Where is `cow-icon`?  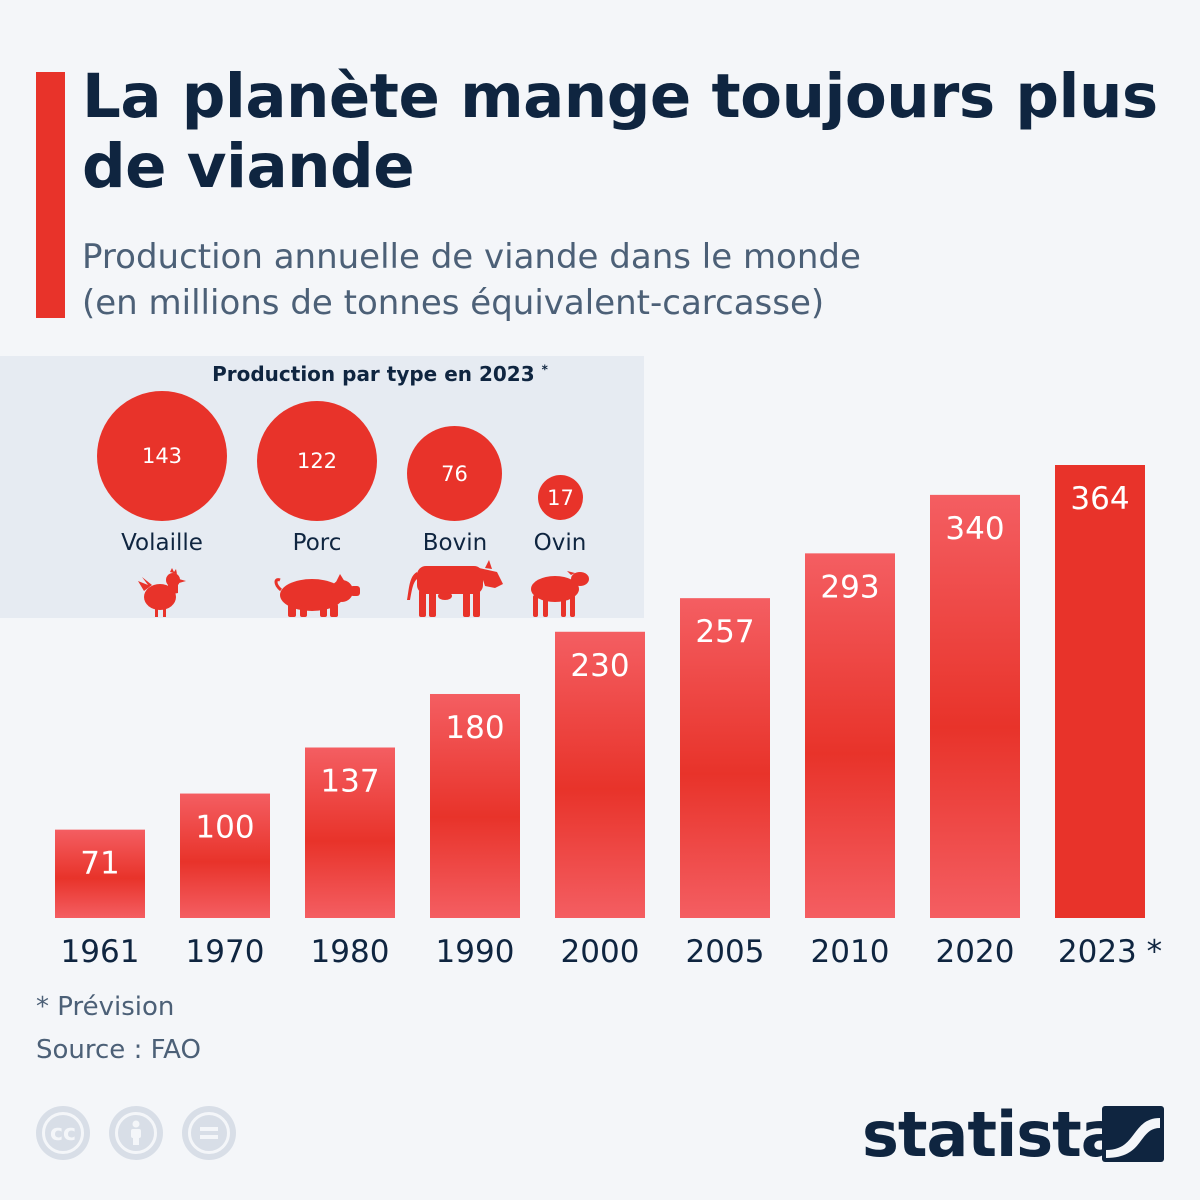 cow-icon is located at coordinates (455, 588).